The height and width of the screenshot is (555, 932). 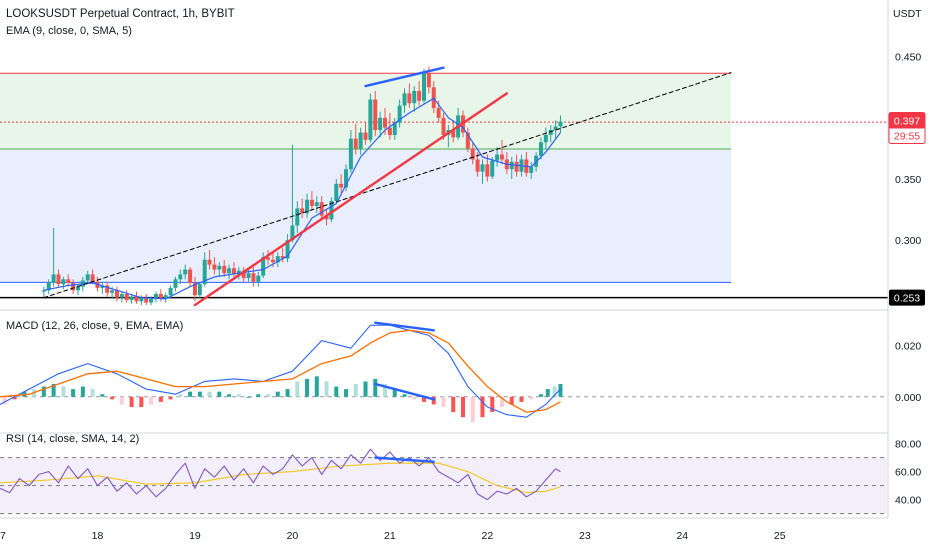 I want to click on macd-y-tick-1: 0.000, so click(x=908, y=398).